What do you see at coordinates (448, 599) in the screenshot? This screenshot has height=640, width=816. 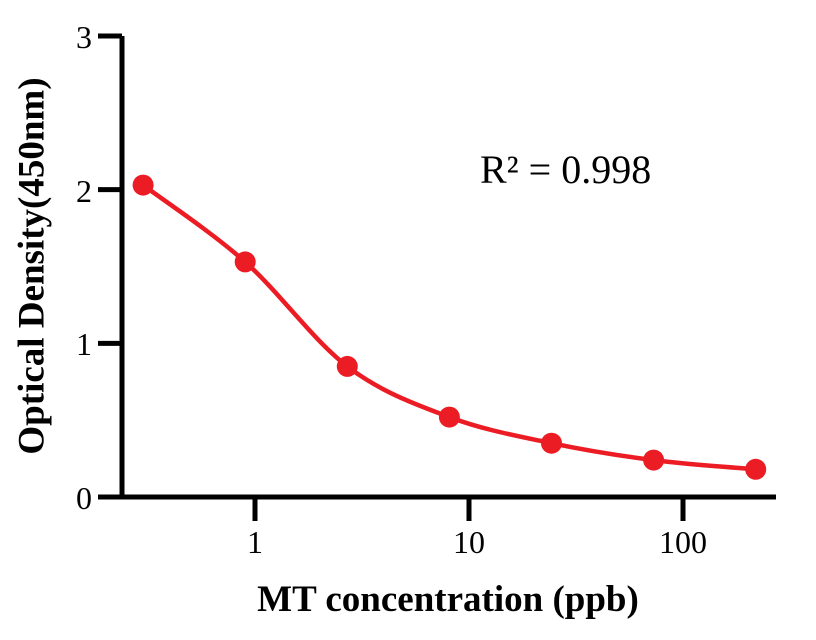 I see `x-axis-title: MT concentration (ppb)` at bounding box center [448, 599].